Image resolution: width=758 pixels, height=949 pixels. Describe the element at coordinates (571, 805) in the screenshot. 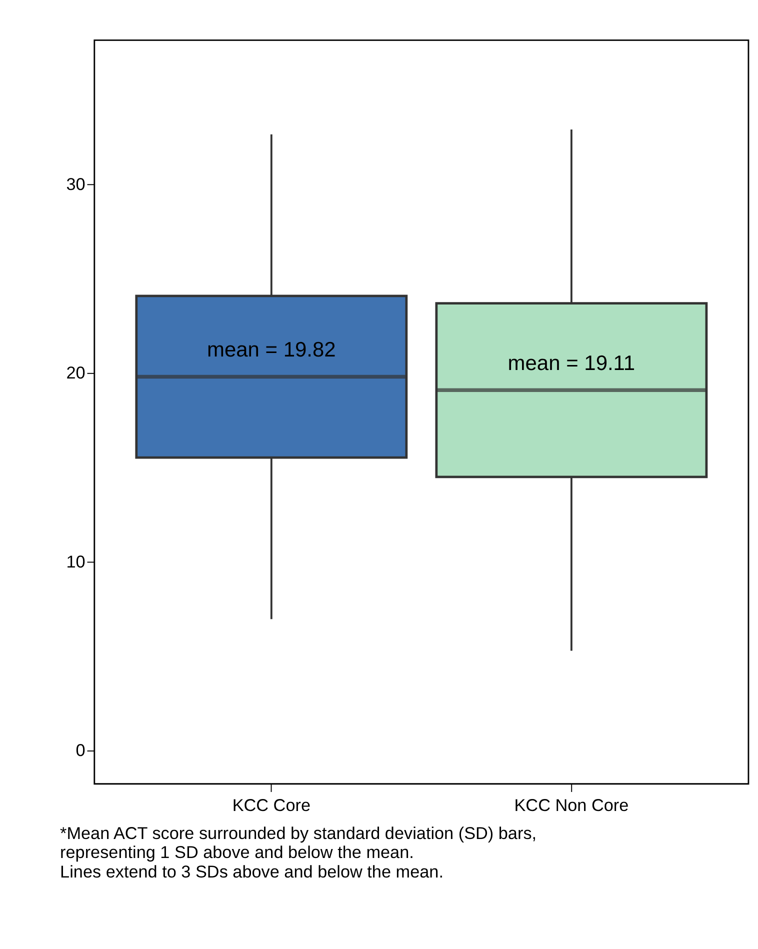

I see `x-tick-label: KCC Non Core` at that location.